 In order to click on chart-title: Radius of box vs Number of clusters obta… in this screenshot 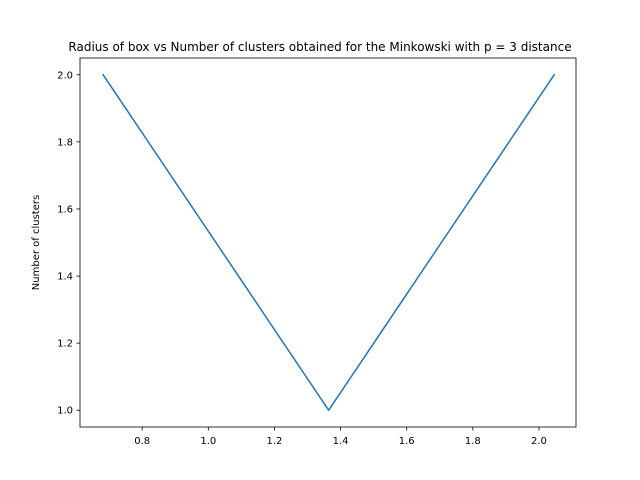, I will do `click(319, 47)`.